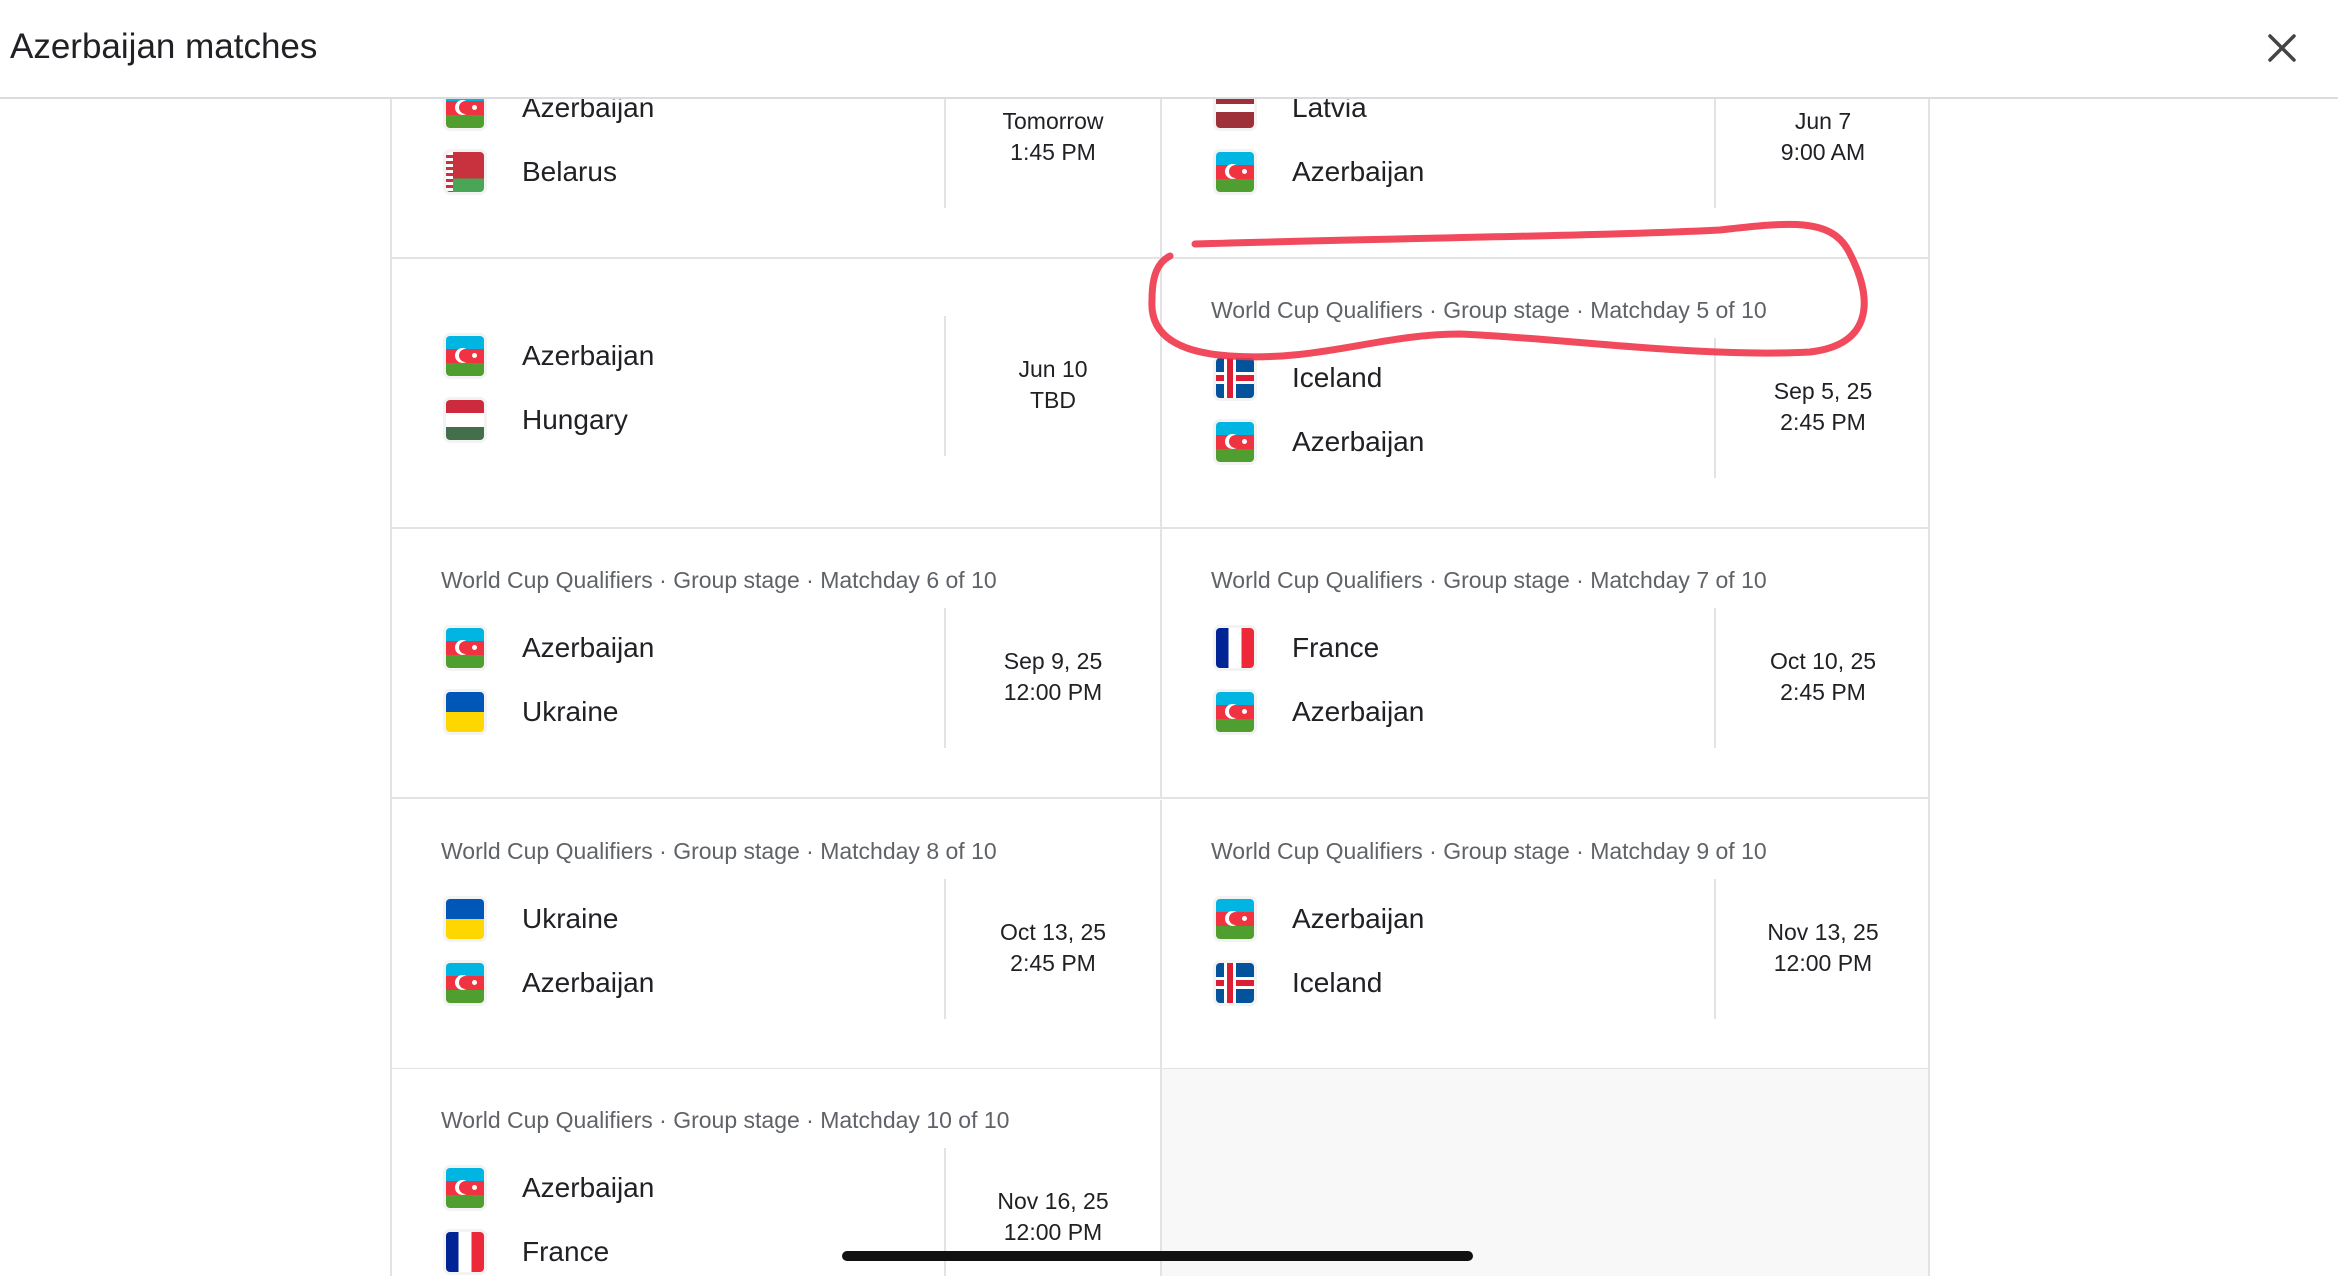  I want to click on match-date: Jun 10, so click(1053, 369).